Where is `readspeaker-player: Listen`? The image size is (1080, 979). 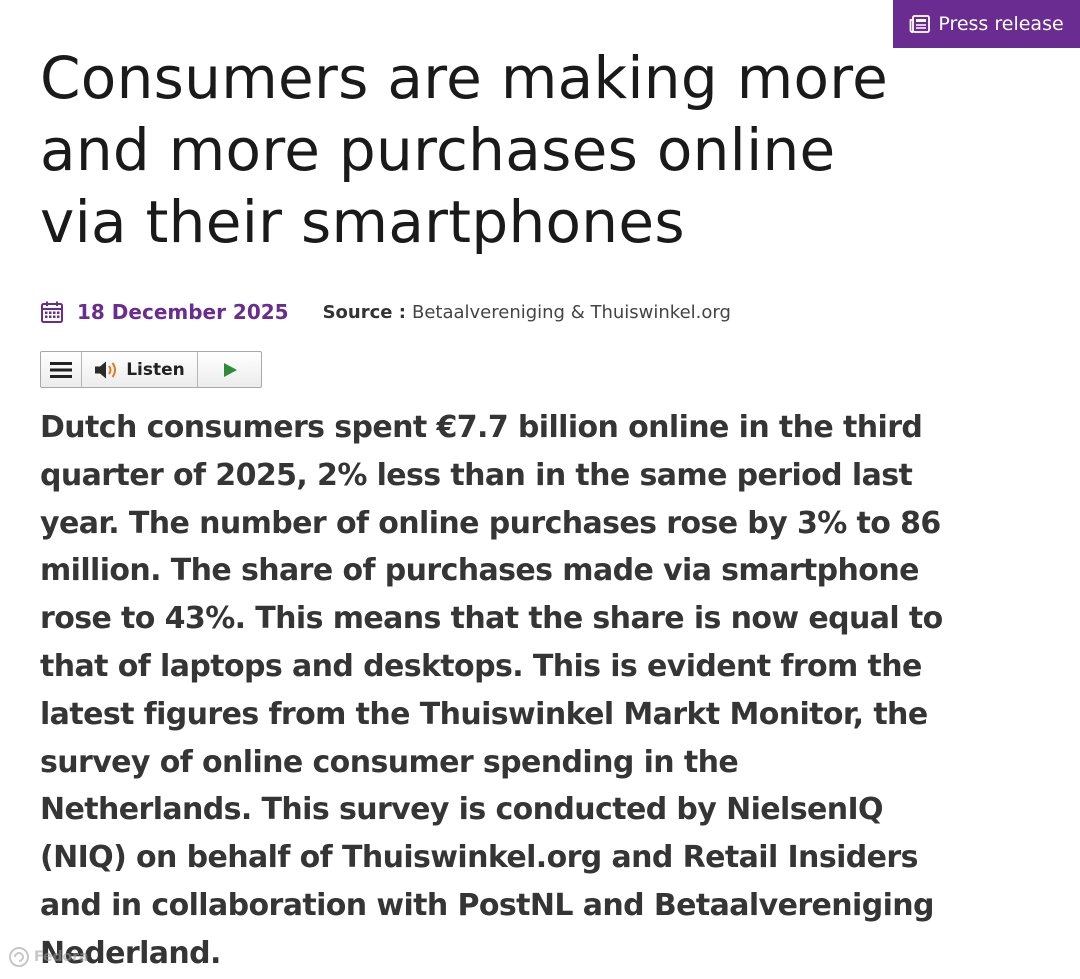 readspeaker-player: Listen is located at coordinates (151, 369).